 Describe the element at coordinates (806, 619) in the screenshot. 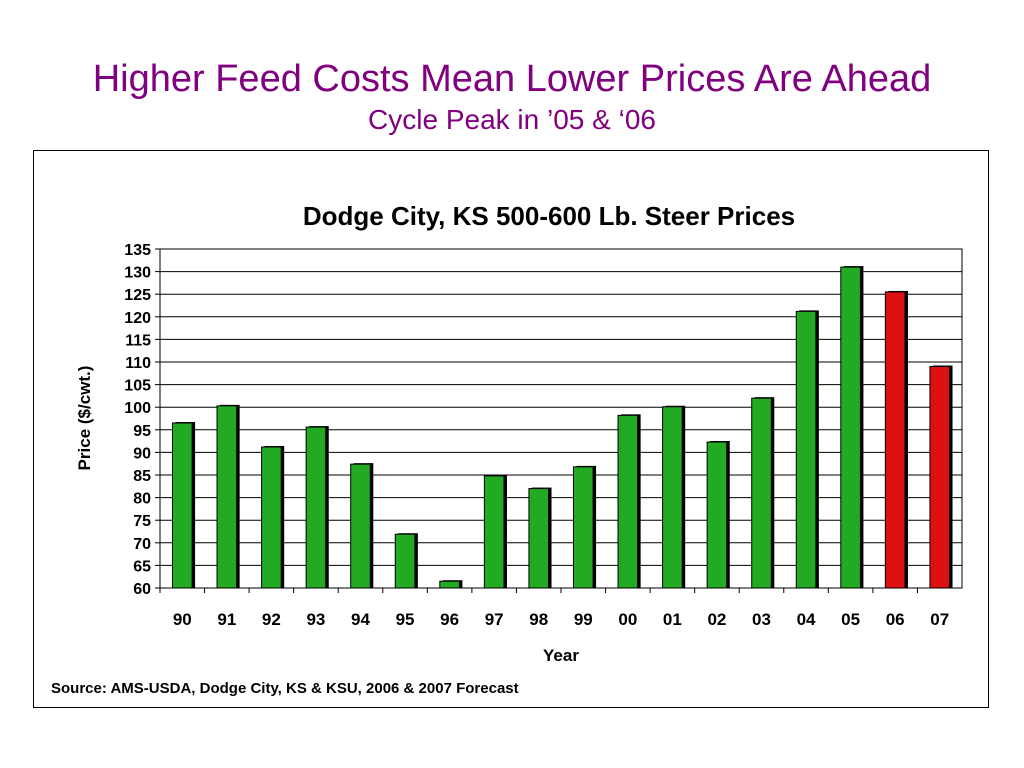

I see `x-tick-label: 04` at that location.